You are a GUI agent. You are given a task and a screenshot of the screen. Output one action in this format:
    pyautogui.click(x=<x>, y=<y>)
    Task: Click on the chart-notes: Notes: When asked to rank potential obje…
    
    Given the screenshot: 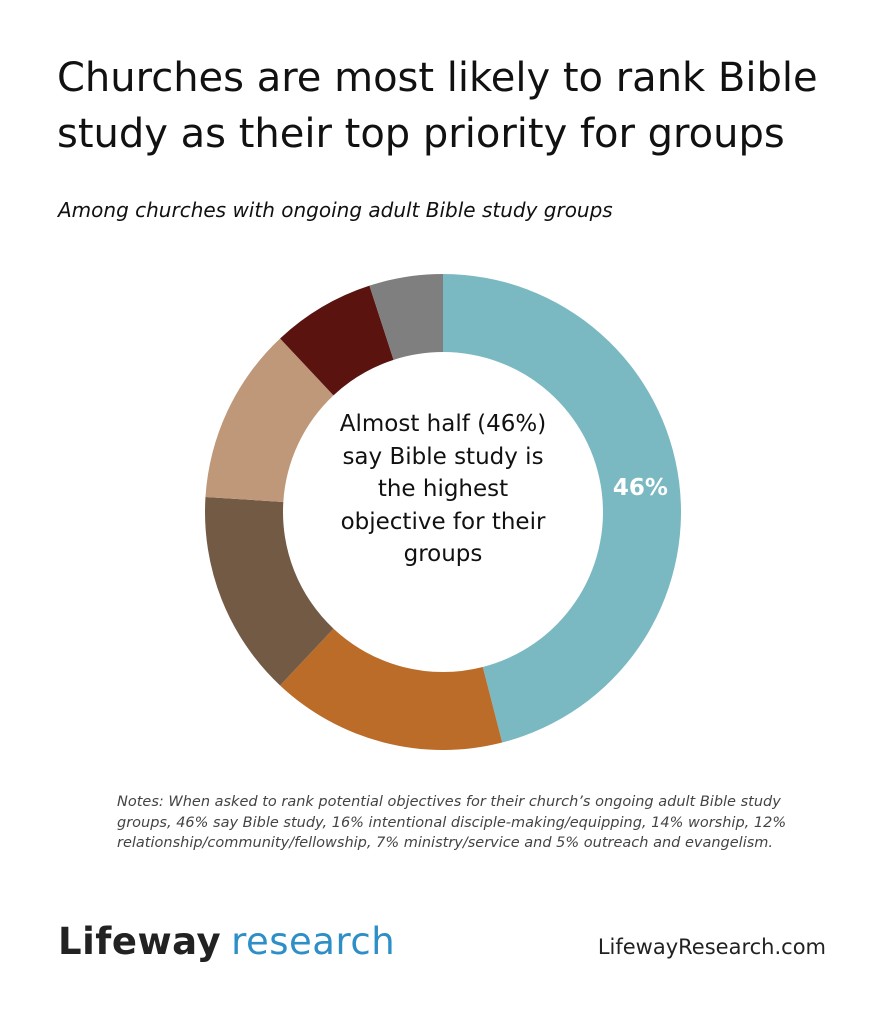 What is the action you would take?
    pyautogui.click(x=452, y=823)
    